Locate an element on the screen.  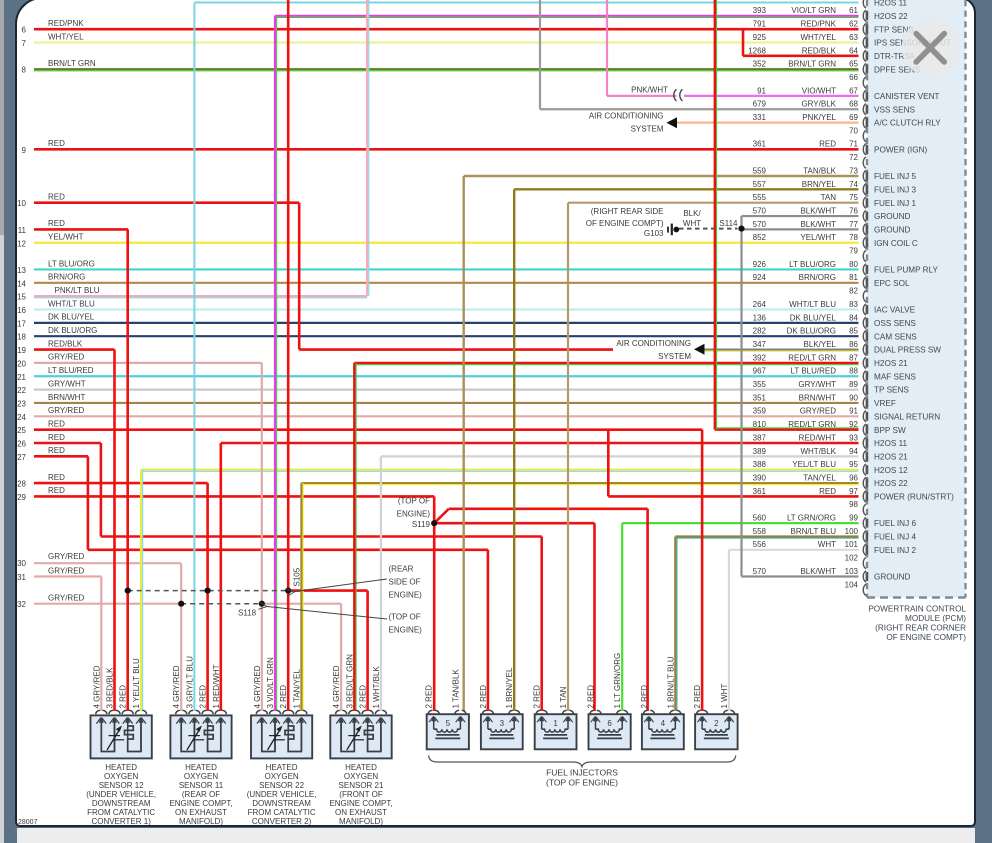
svg-text: 90 is located at coordinates (853, 397).